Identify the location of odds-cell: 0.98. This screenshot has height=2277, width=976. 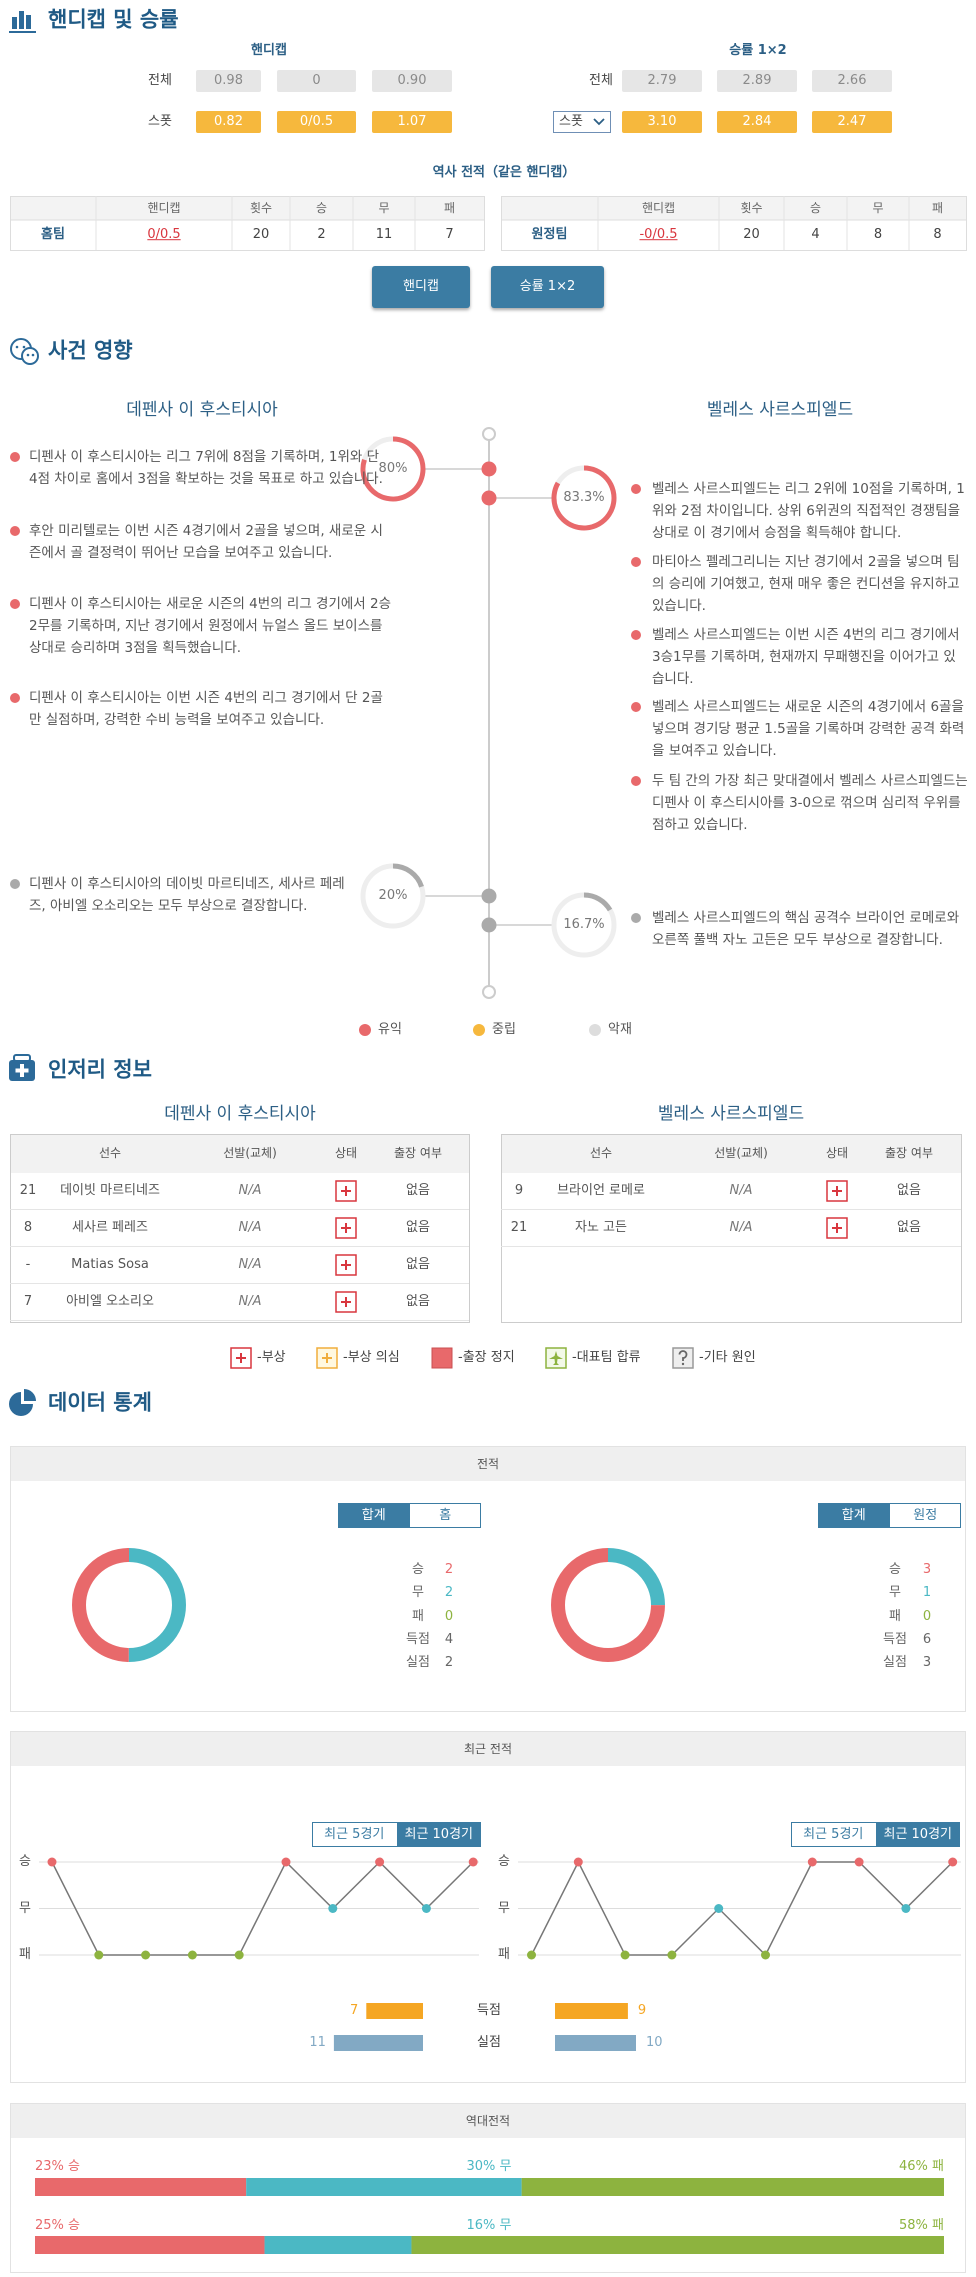
(228, 81).